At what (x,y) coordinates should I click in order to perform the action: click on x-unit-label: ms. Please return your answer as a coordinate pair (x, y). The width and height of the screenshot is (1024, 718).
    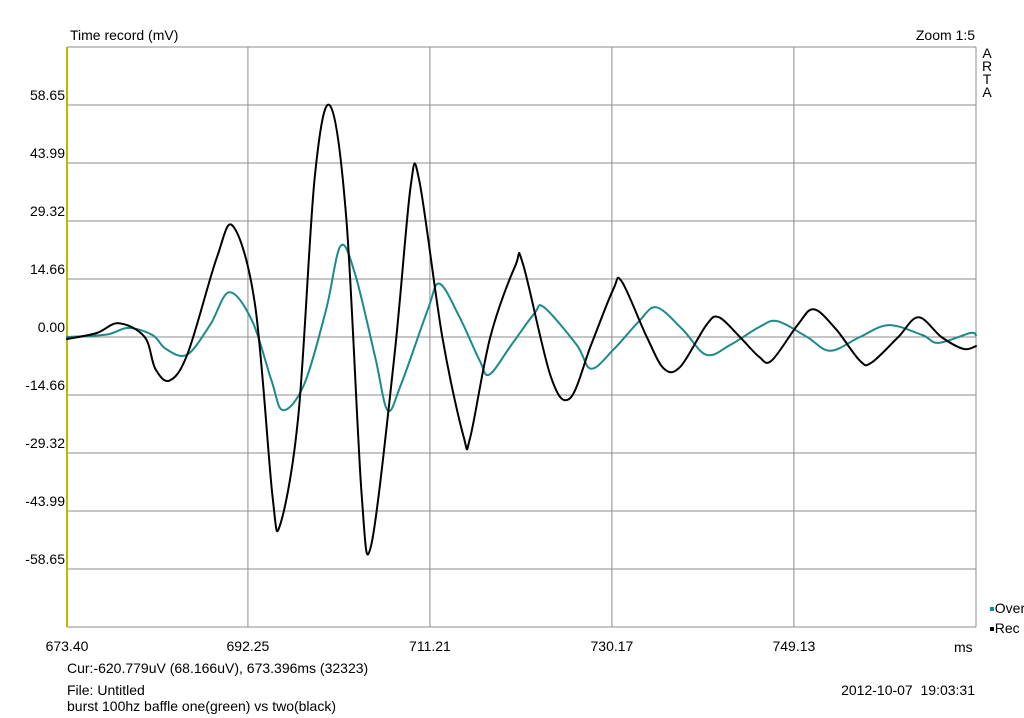
    Looking at the image, I should click on (963, 647).